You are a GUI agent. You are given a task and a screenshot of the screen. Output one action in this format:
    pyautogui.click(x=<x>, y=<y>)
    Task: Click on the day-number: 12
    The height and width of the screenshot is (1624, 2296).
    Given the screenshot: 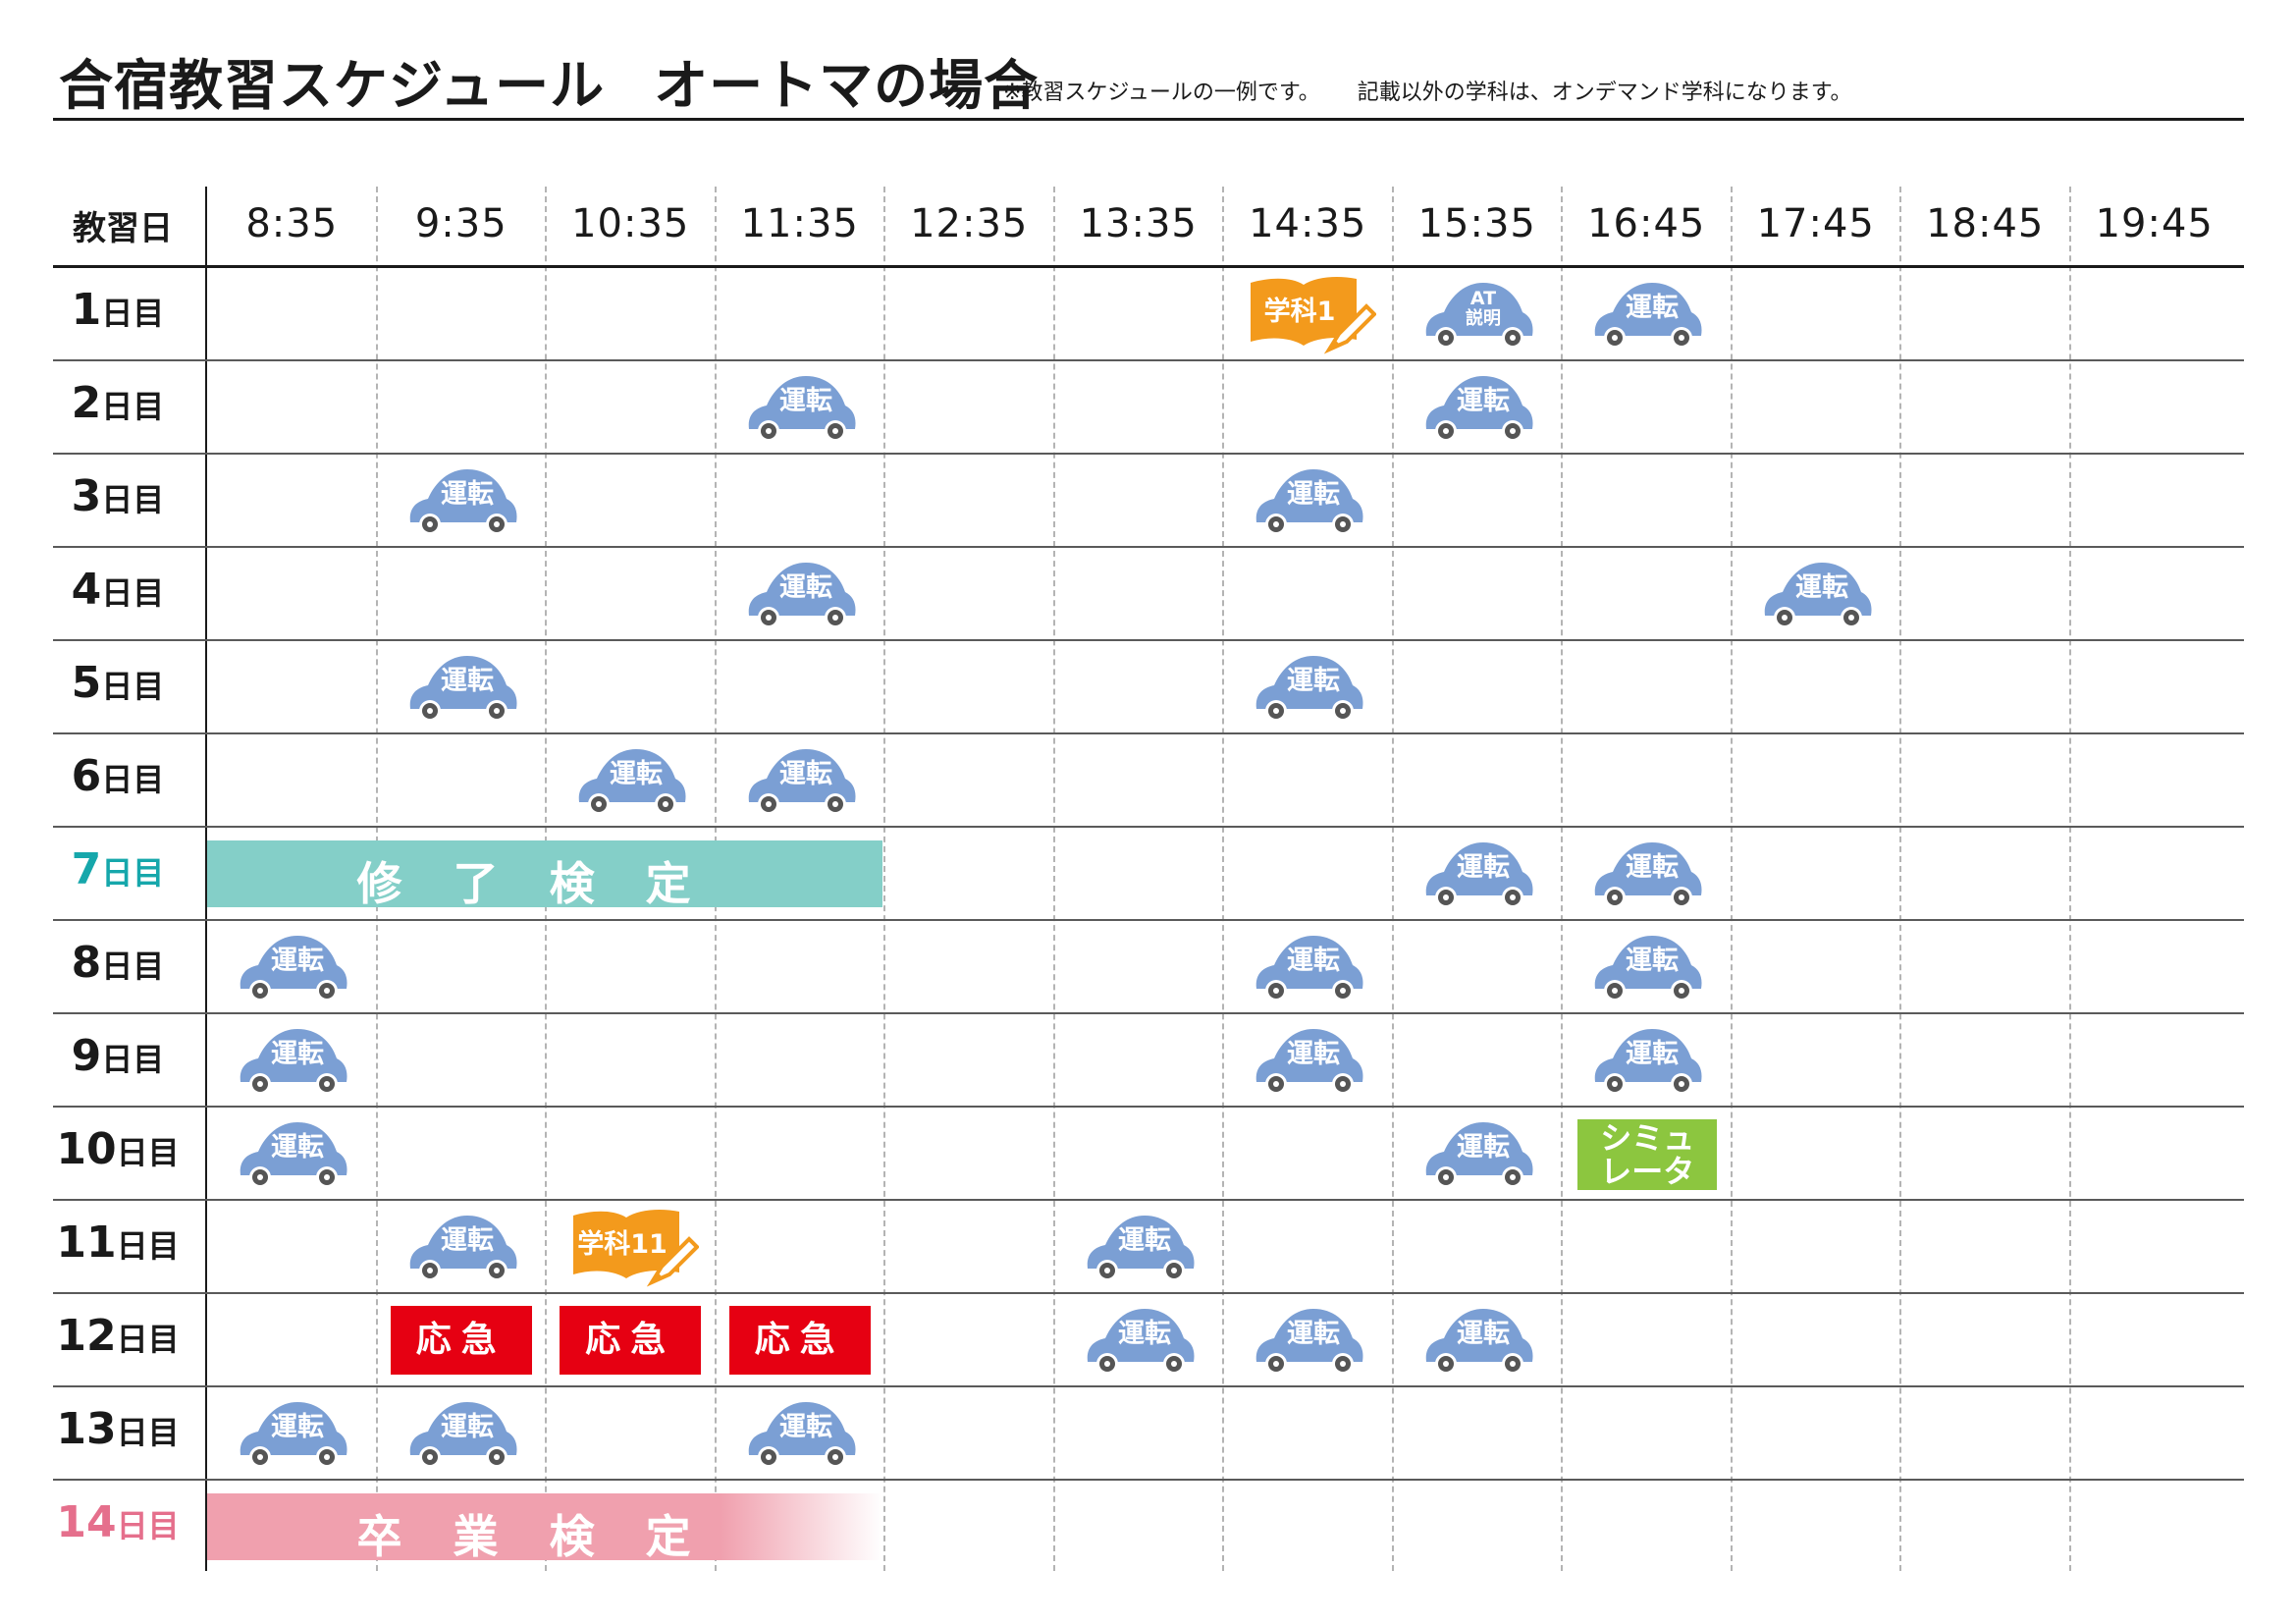 What is the action you would take?
    pyautogui.click(x=86, y=1336)
    